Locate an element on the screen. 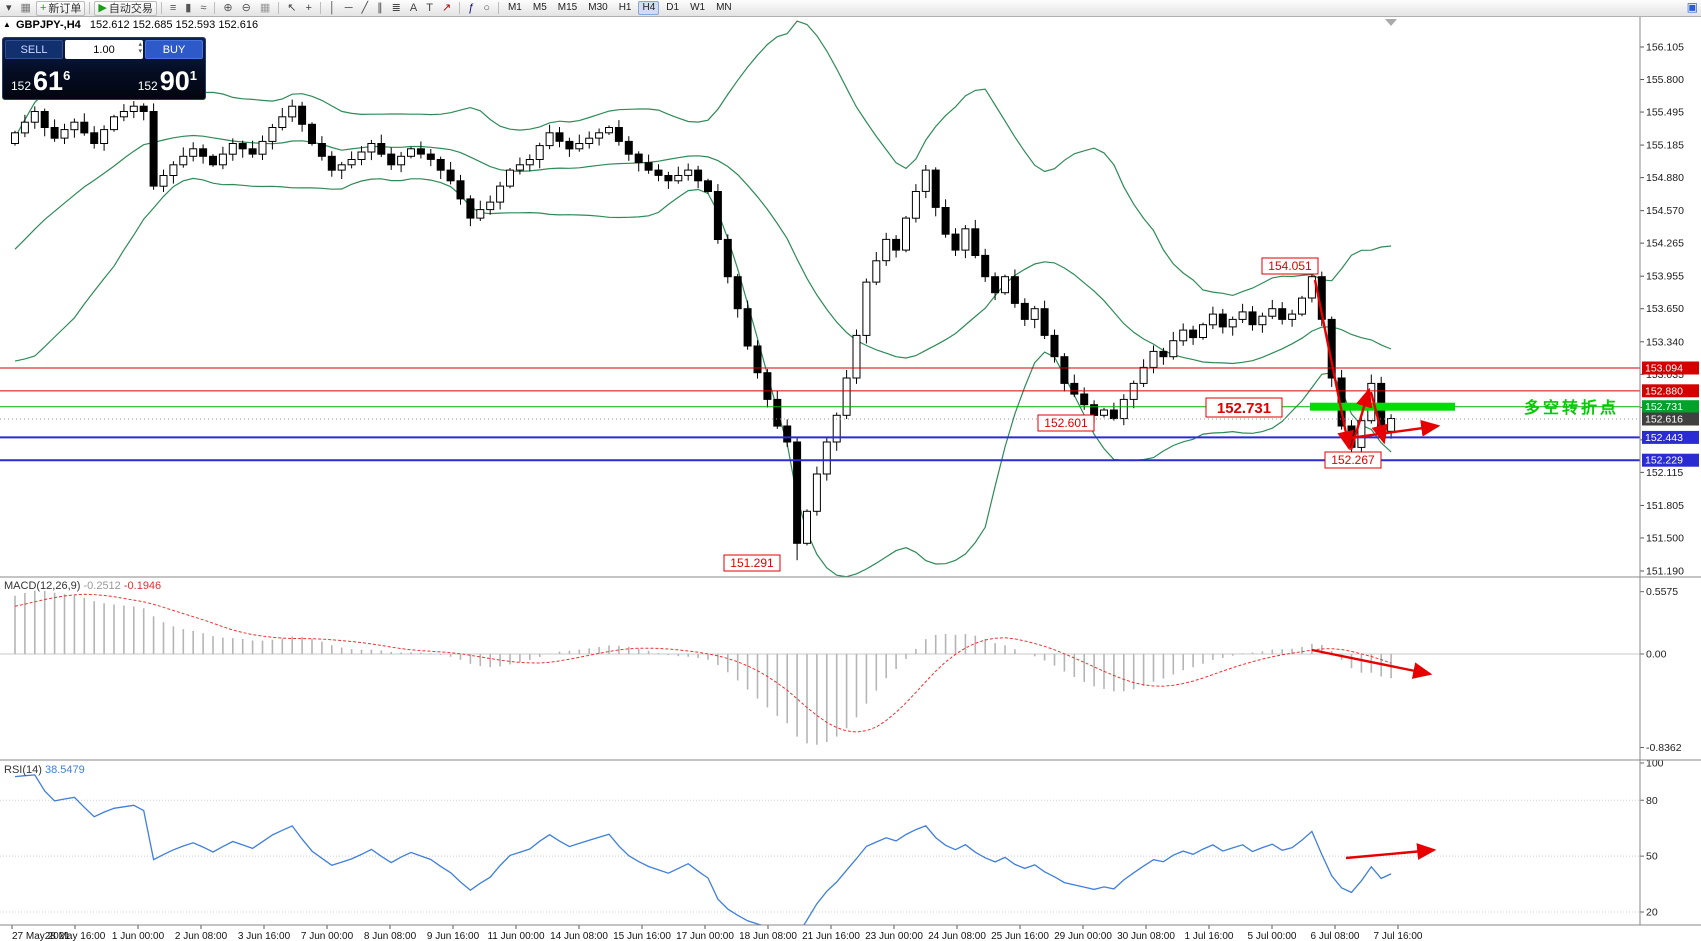  svg-text: 多空转折点 is located at coordinates (1571, 407).